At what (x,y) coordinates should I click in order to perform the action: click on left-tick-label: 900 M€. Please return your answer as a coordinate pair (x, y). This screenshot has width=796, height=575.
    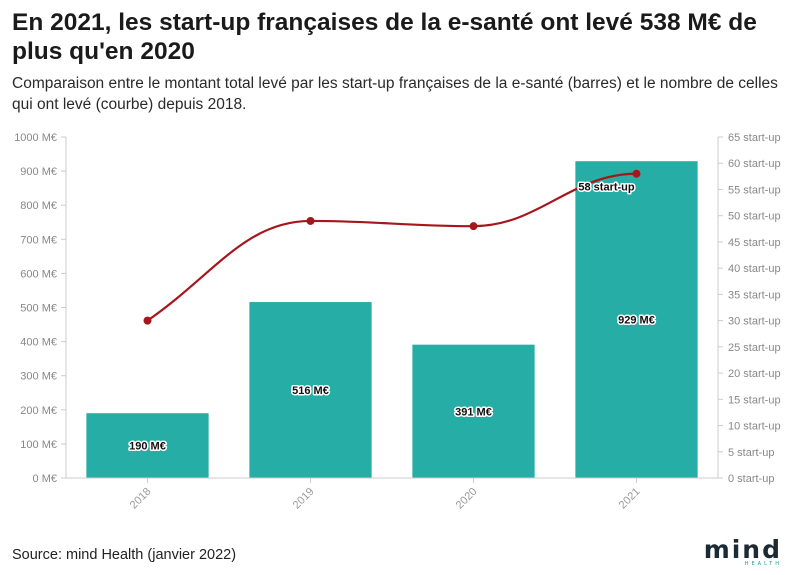
    Looking at the image, I should click on (38, 172).